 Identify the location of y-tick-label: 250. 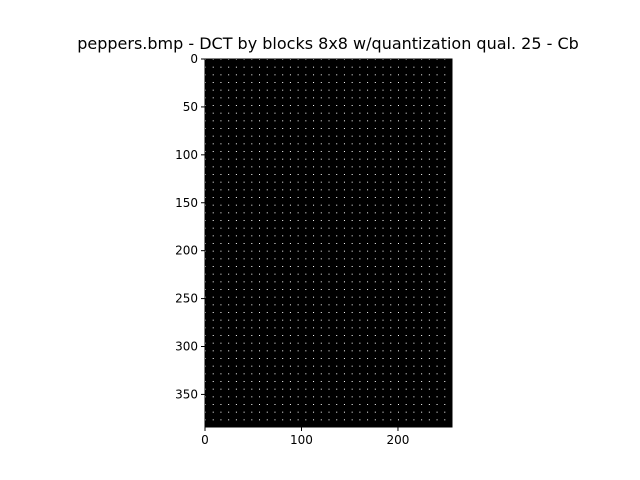
(186, 299).